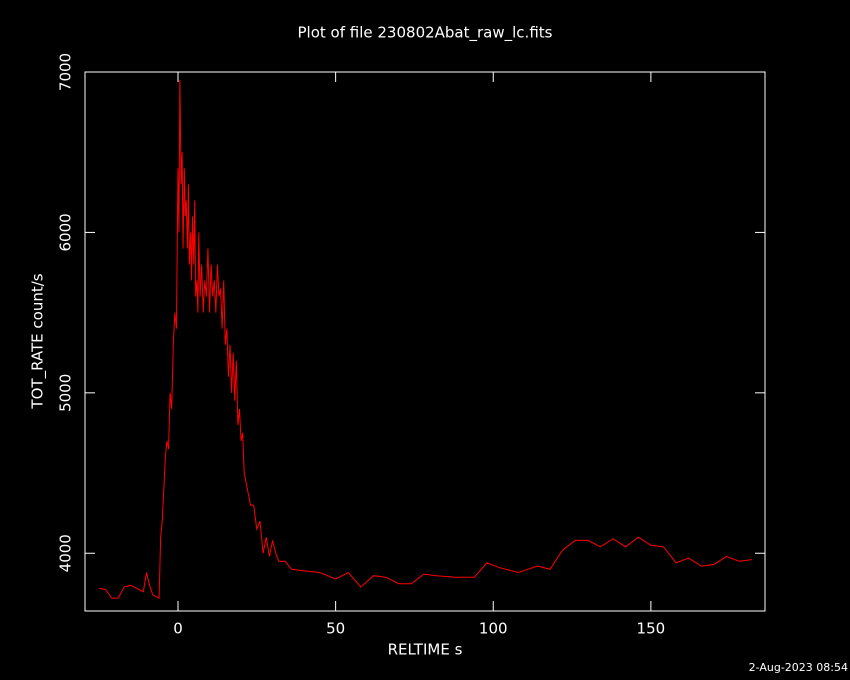 The width and height of the screenshot is (850, 680). What do you see at coordinates (335, 629) in the screenshot?
I see `x-tick-label: 50` at bounding box center [335, 629].